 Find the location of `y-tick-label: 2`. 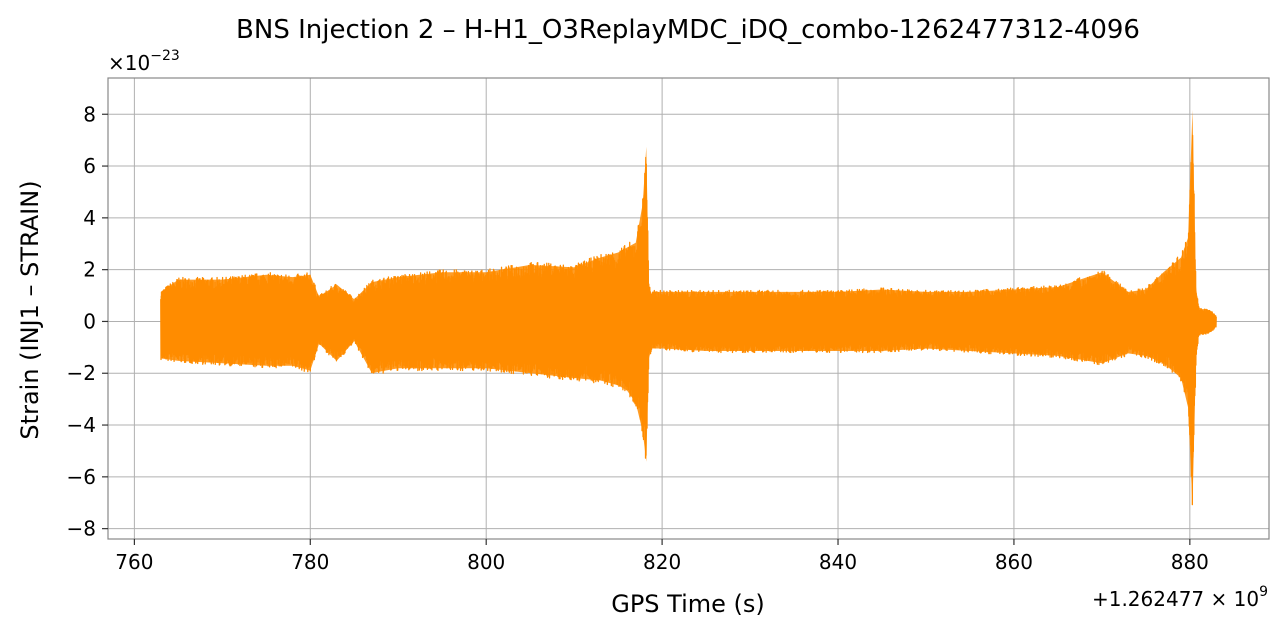

y-tick-label: 2 is located at coordinates (89, 270).